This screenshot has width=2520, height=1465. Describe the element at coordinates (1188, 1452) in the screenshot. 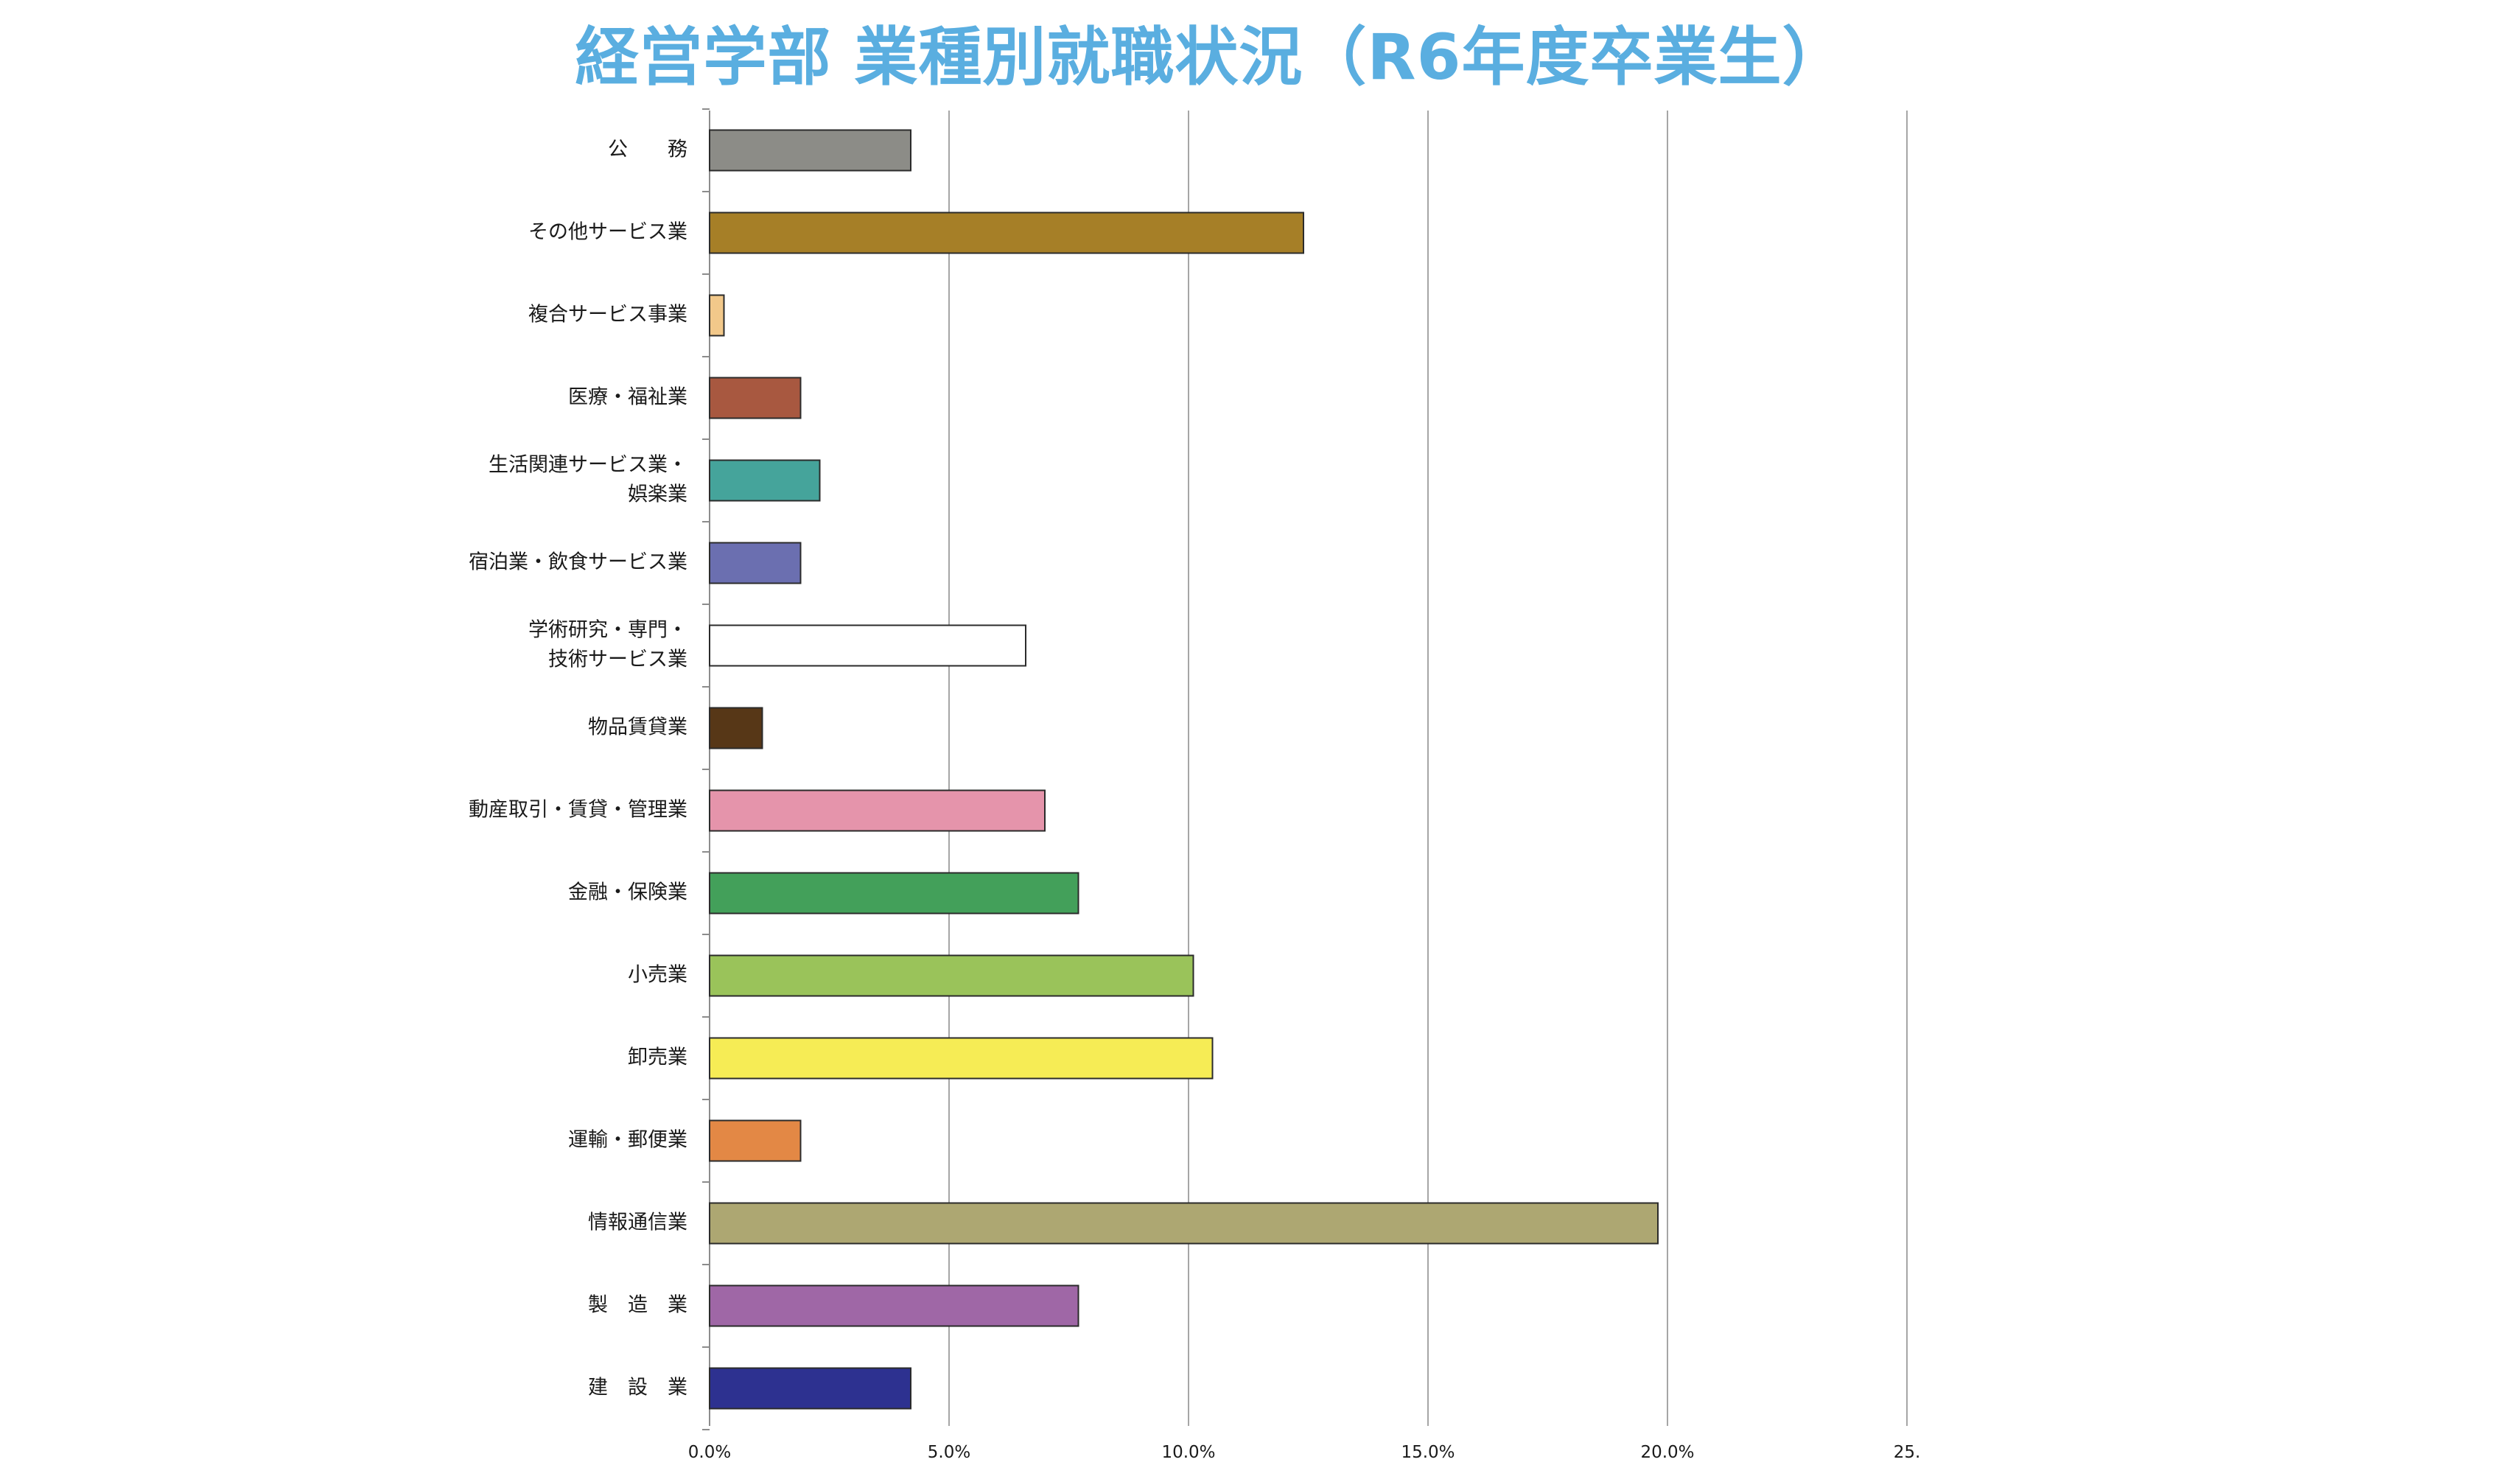

I see `x-tick-label: 10.0%` at that location.